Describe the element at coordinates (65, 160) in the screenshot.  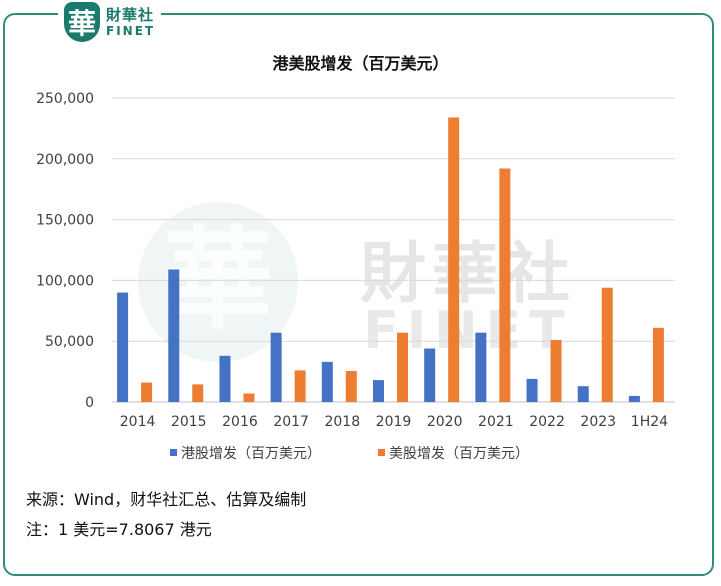
I see `y-tick-label: 200,000` at that location.